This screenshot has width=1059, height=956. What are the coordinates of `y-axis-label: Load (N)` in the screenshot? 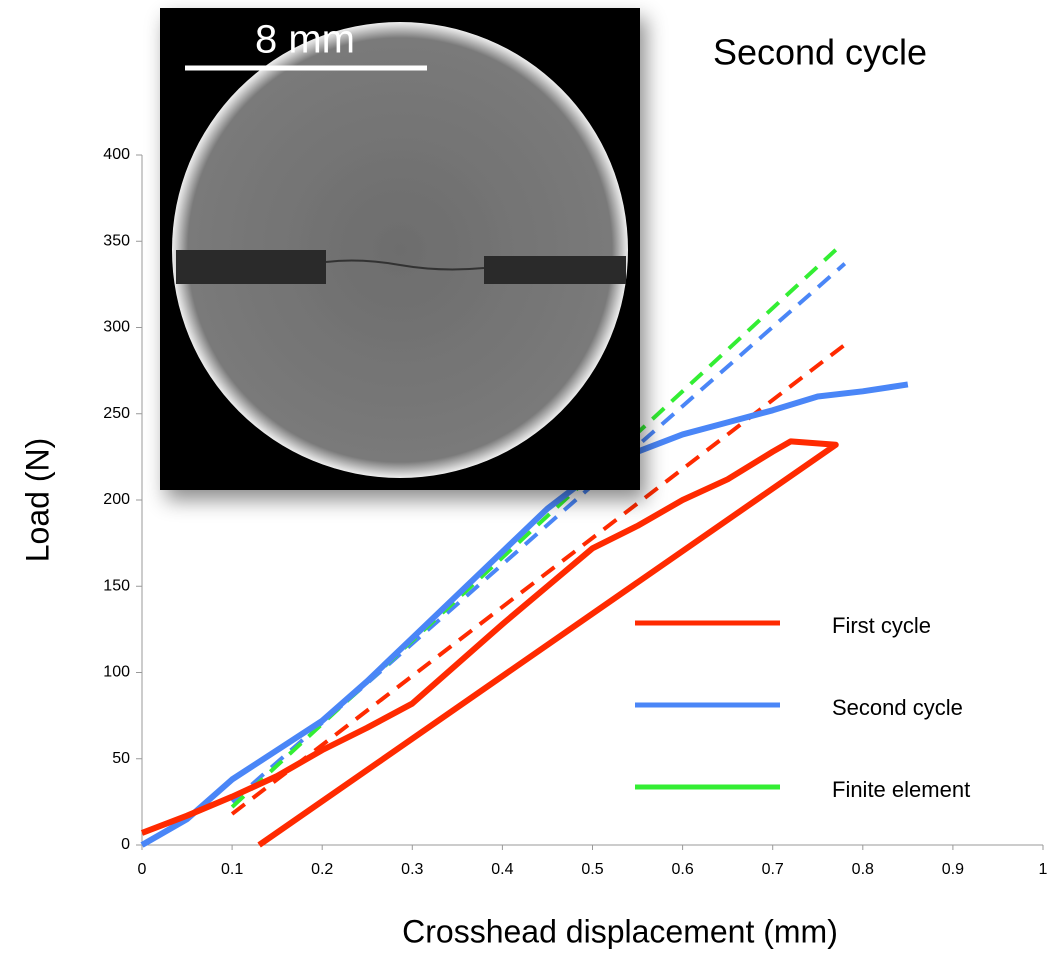 It's located at (37, 500).